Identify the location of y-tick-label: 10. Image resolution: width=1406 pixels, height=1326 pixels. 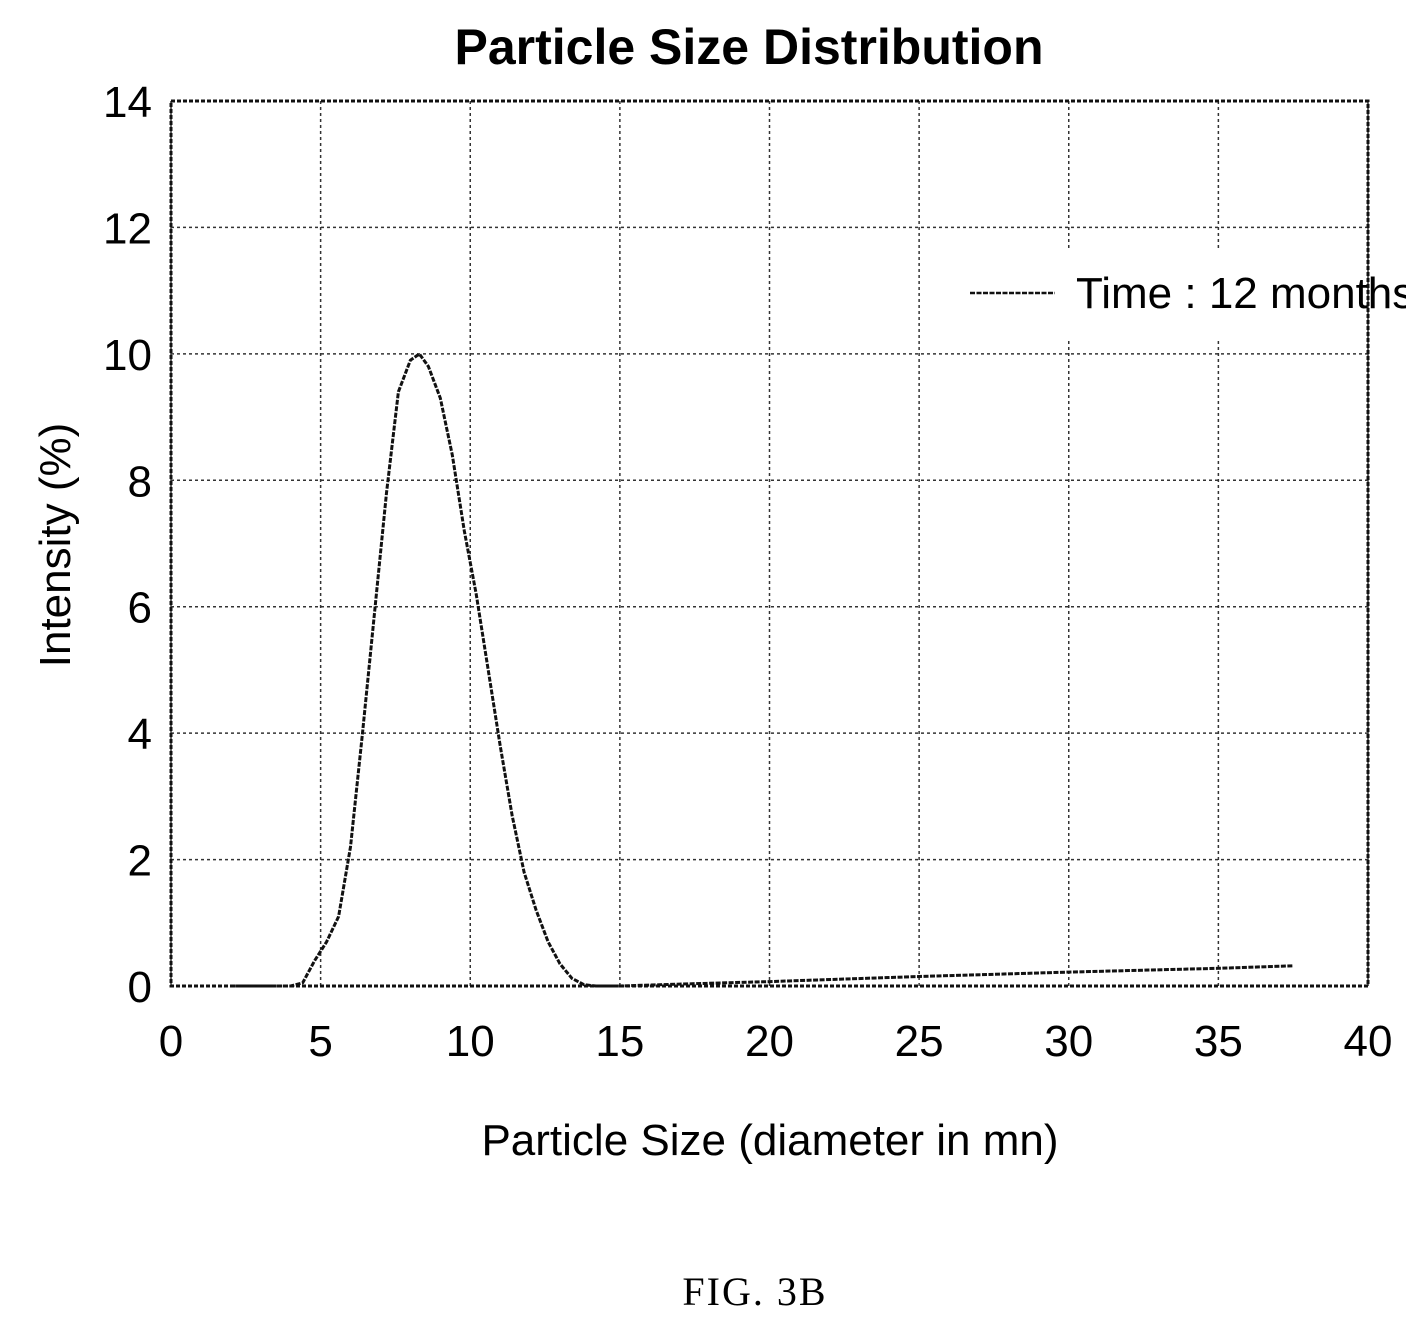
(127, 355).